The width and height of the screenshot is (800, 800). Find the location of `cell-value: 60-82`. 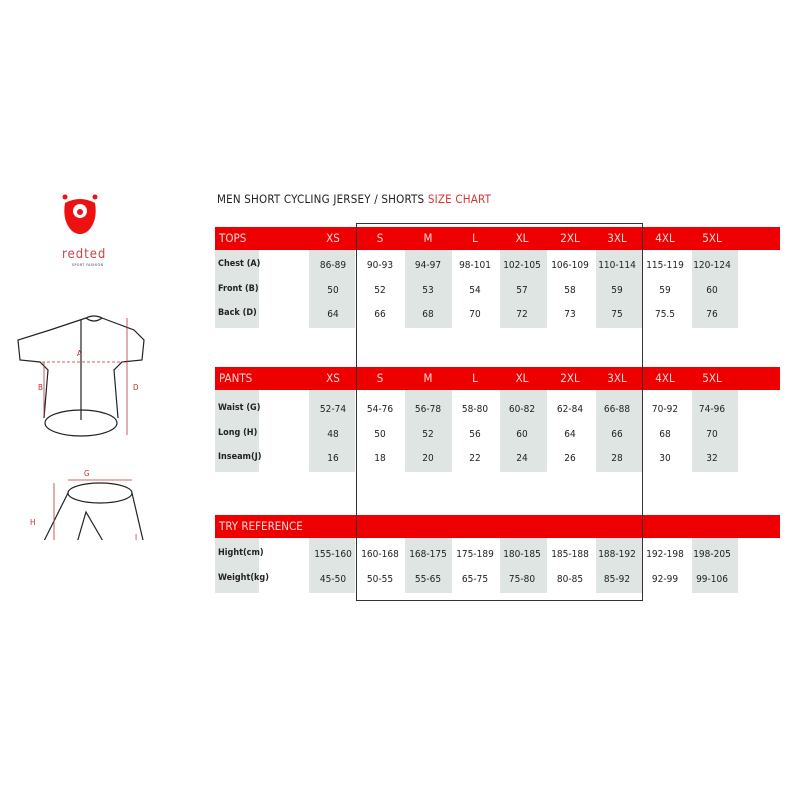

cell-value: 60-82 is located at coordinates (522, 409).